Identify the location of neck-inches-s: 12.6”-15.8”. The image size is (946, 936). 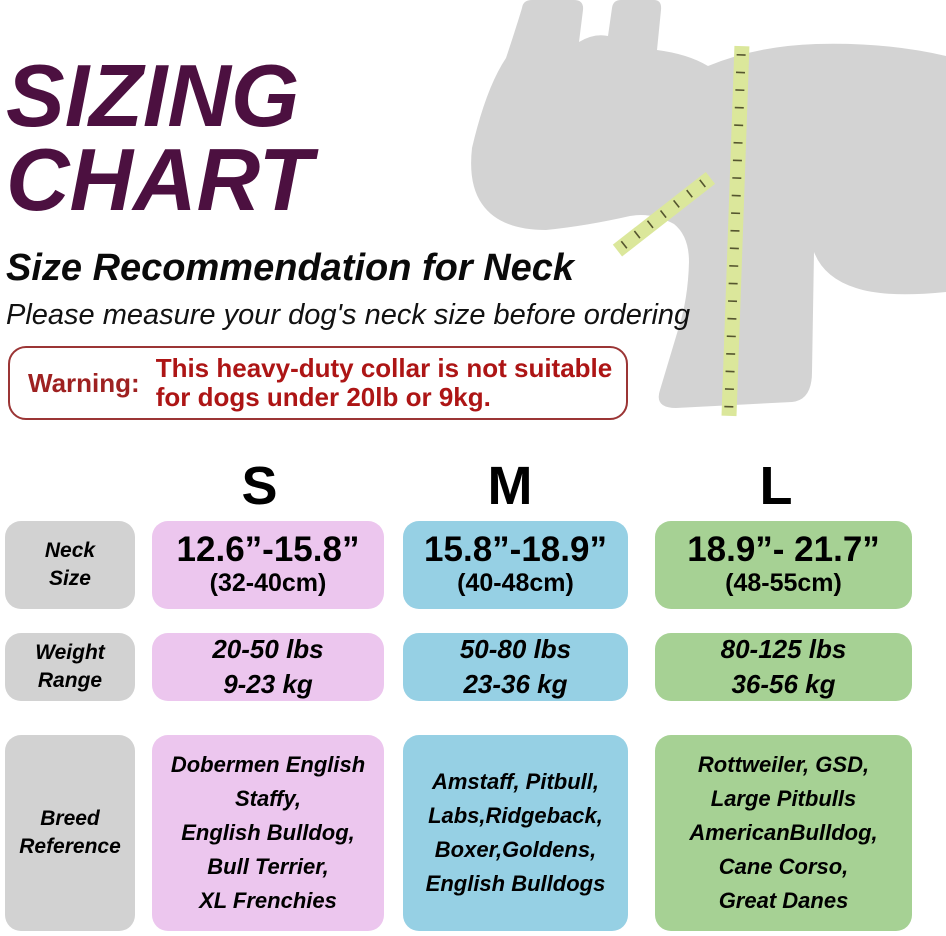
(268, 549).